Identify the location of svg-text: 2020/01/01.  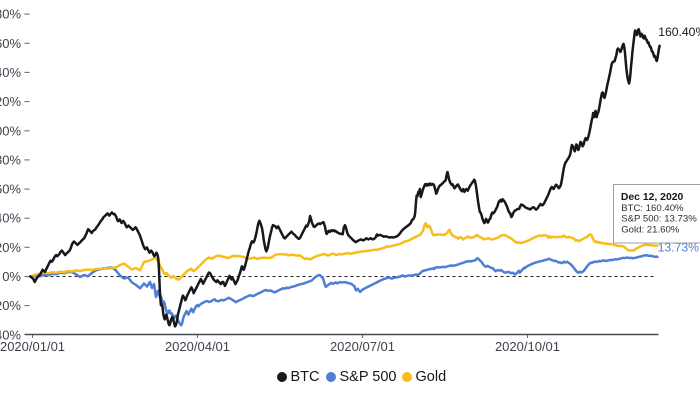
(32, 346).